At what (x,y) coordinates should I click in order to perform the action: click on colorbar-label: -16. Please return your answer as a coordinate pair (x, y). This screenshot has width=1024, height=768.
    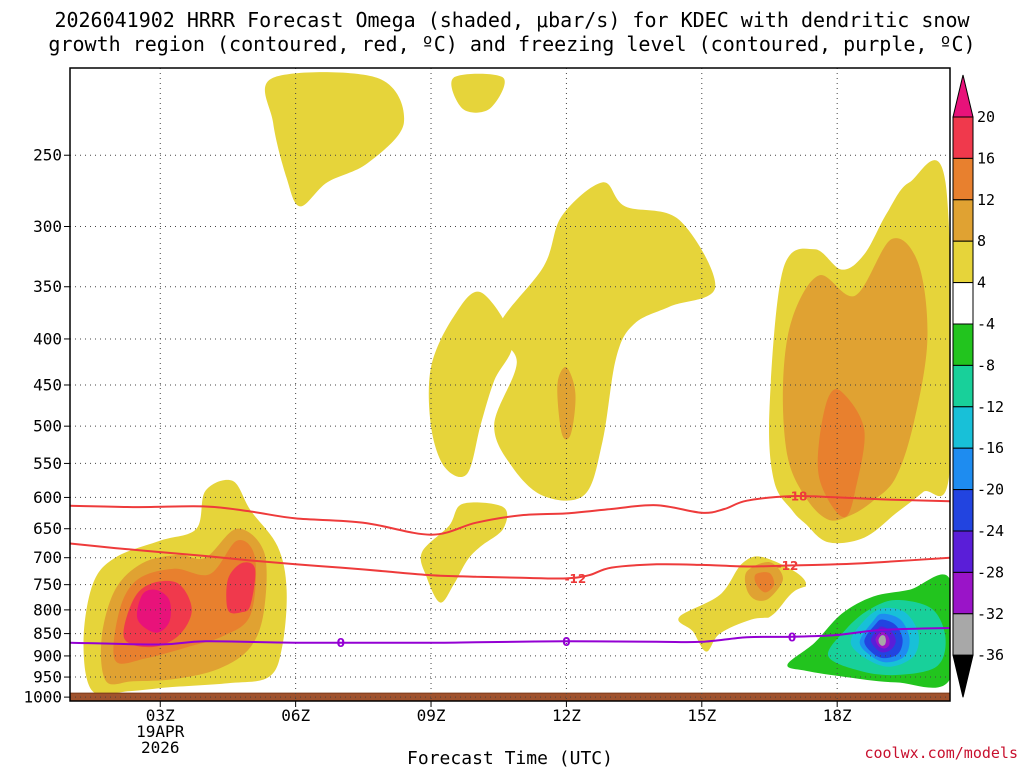
    Looking at the image, I should click on (990, 448).